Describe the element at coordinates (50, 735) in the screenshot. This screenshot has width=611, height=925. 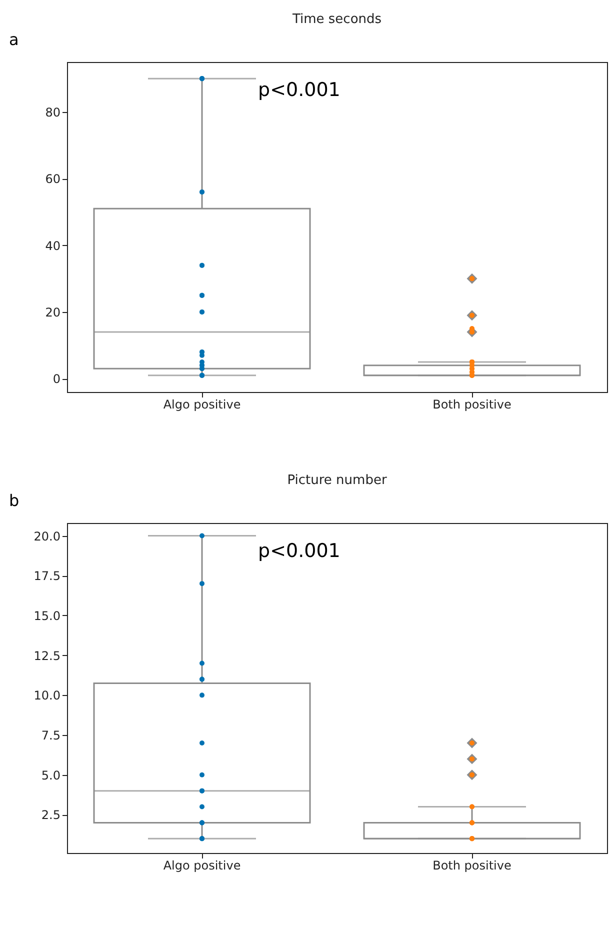
I see `y-tick-label: 7.5` at that location.